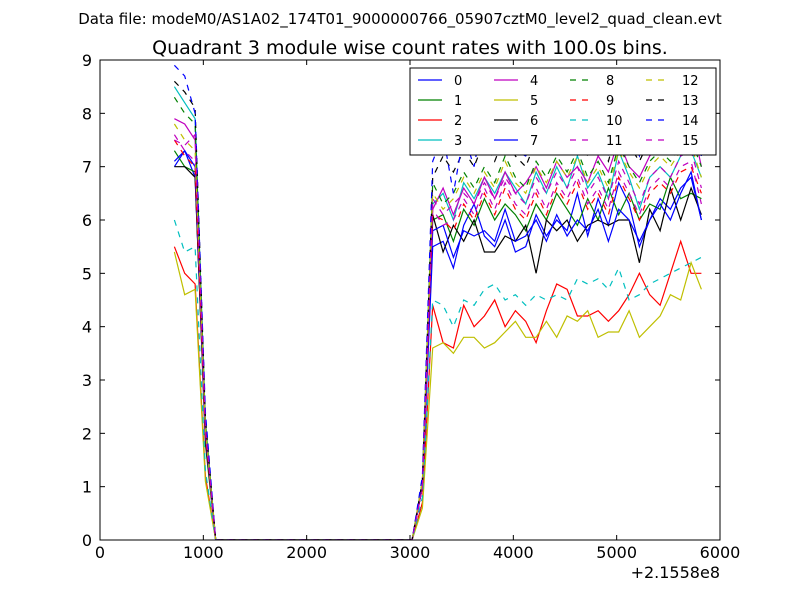  Describe the element at coordinates (720, 552) in the screenshot. I see `x-tick-label: 6000` at that location.